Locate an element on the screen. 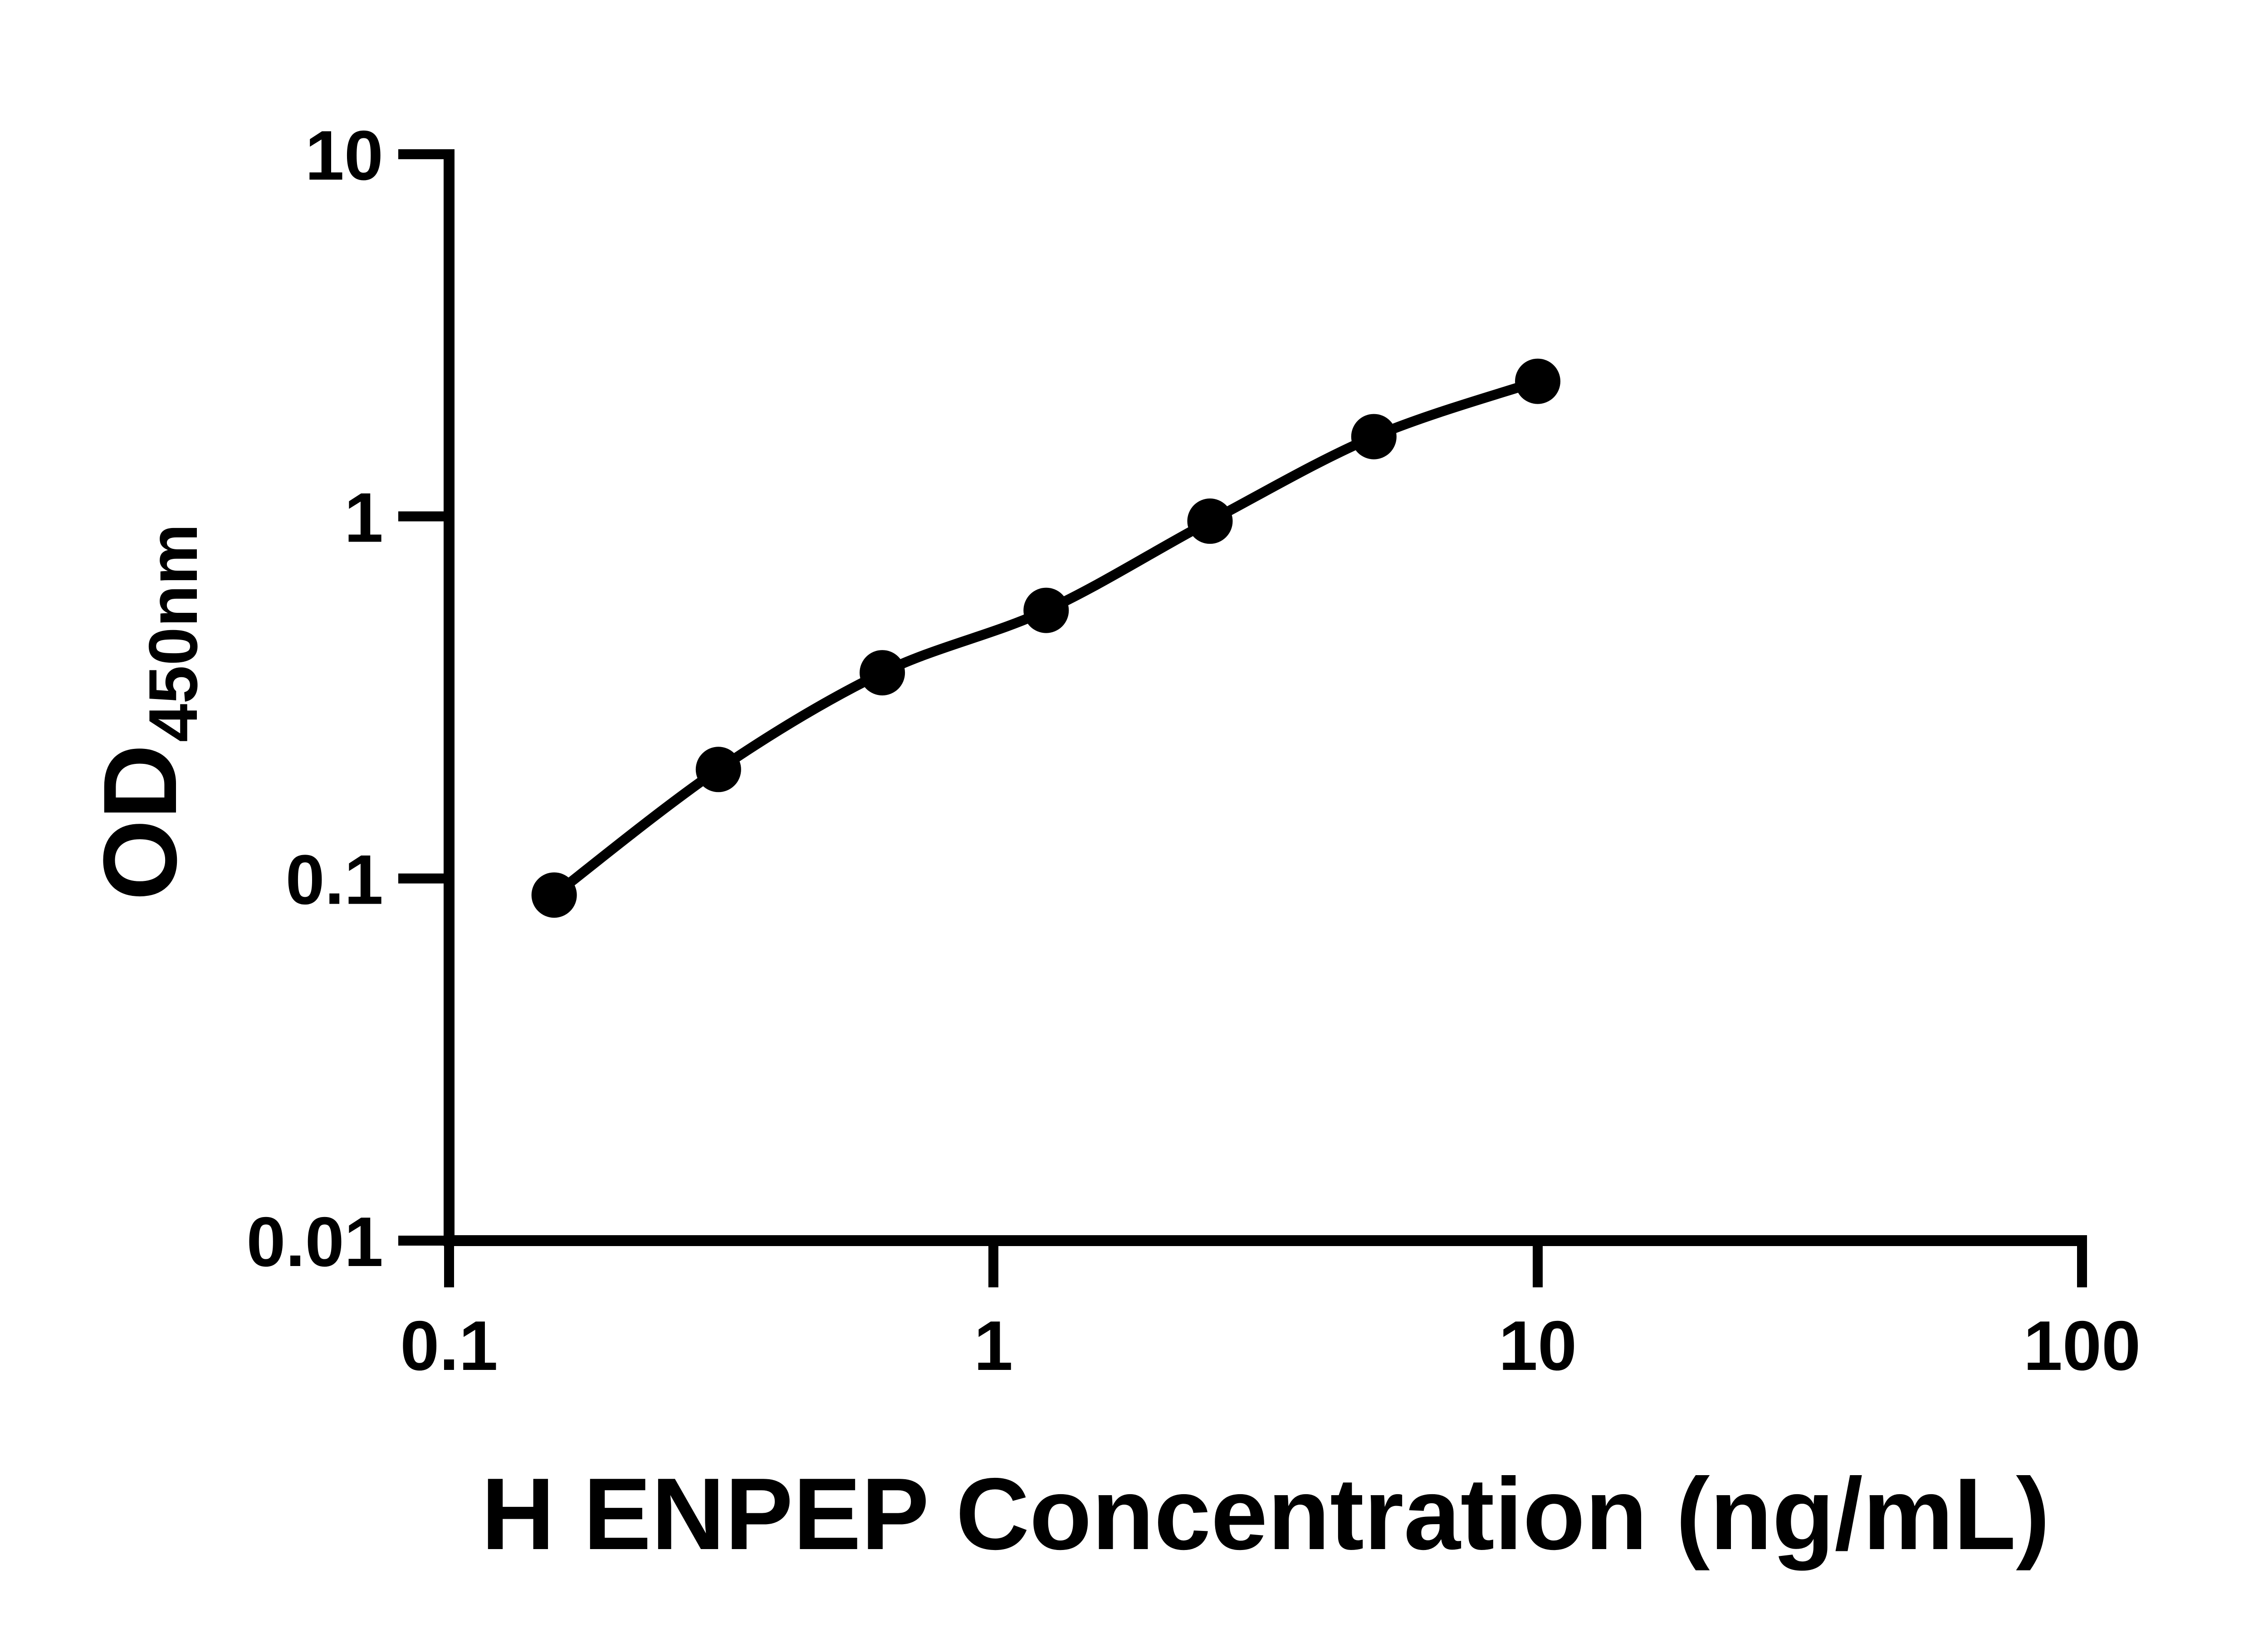 Image resolution: width=2268 pixels, height=1633 pixels. x-tick-label: 100 is located at coordinates (2083, 1345).